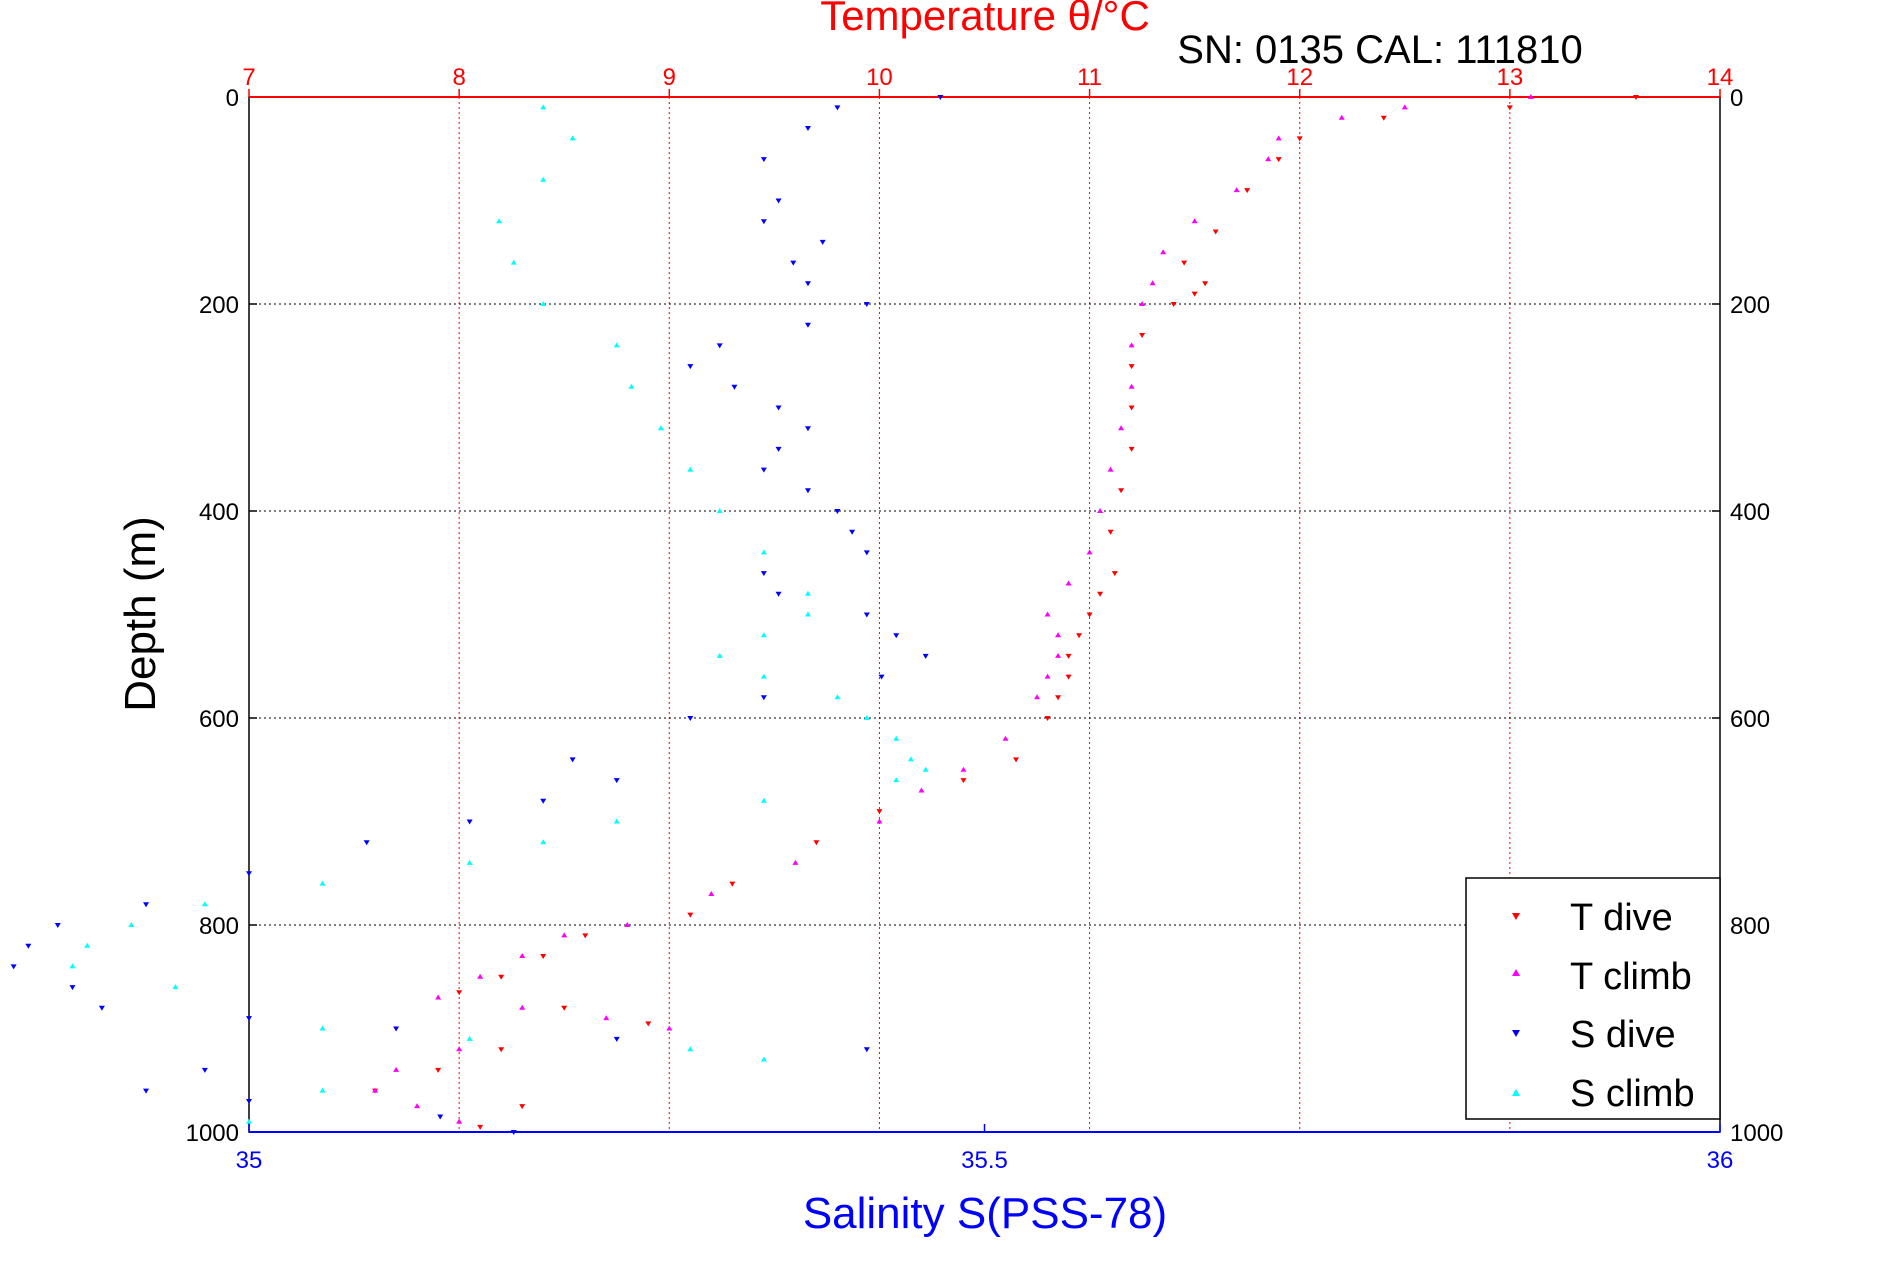 This screenshot has height=1262, width=1891. What do you see at coordinates (458, 77) in the screenshot?
I see `temperature-tick-label: 8` at bounding box center [458, 77].